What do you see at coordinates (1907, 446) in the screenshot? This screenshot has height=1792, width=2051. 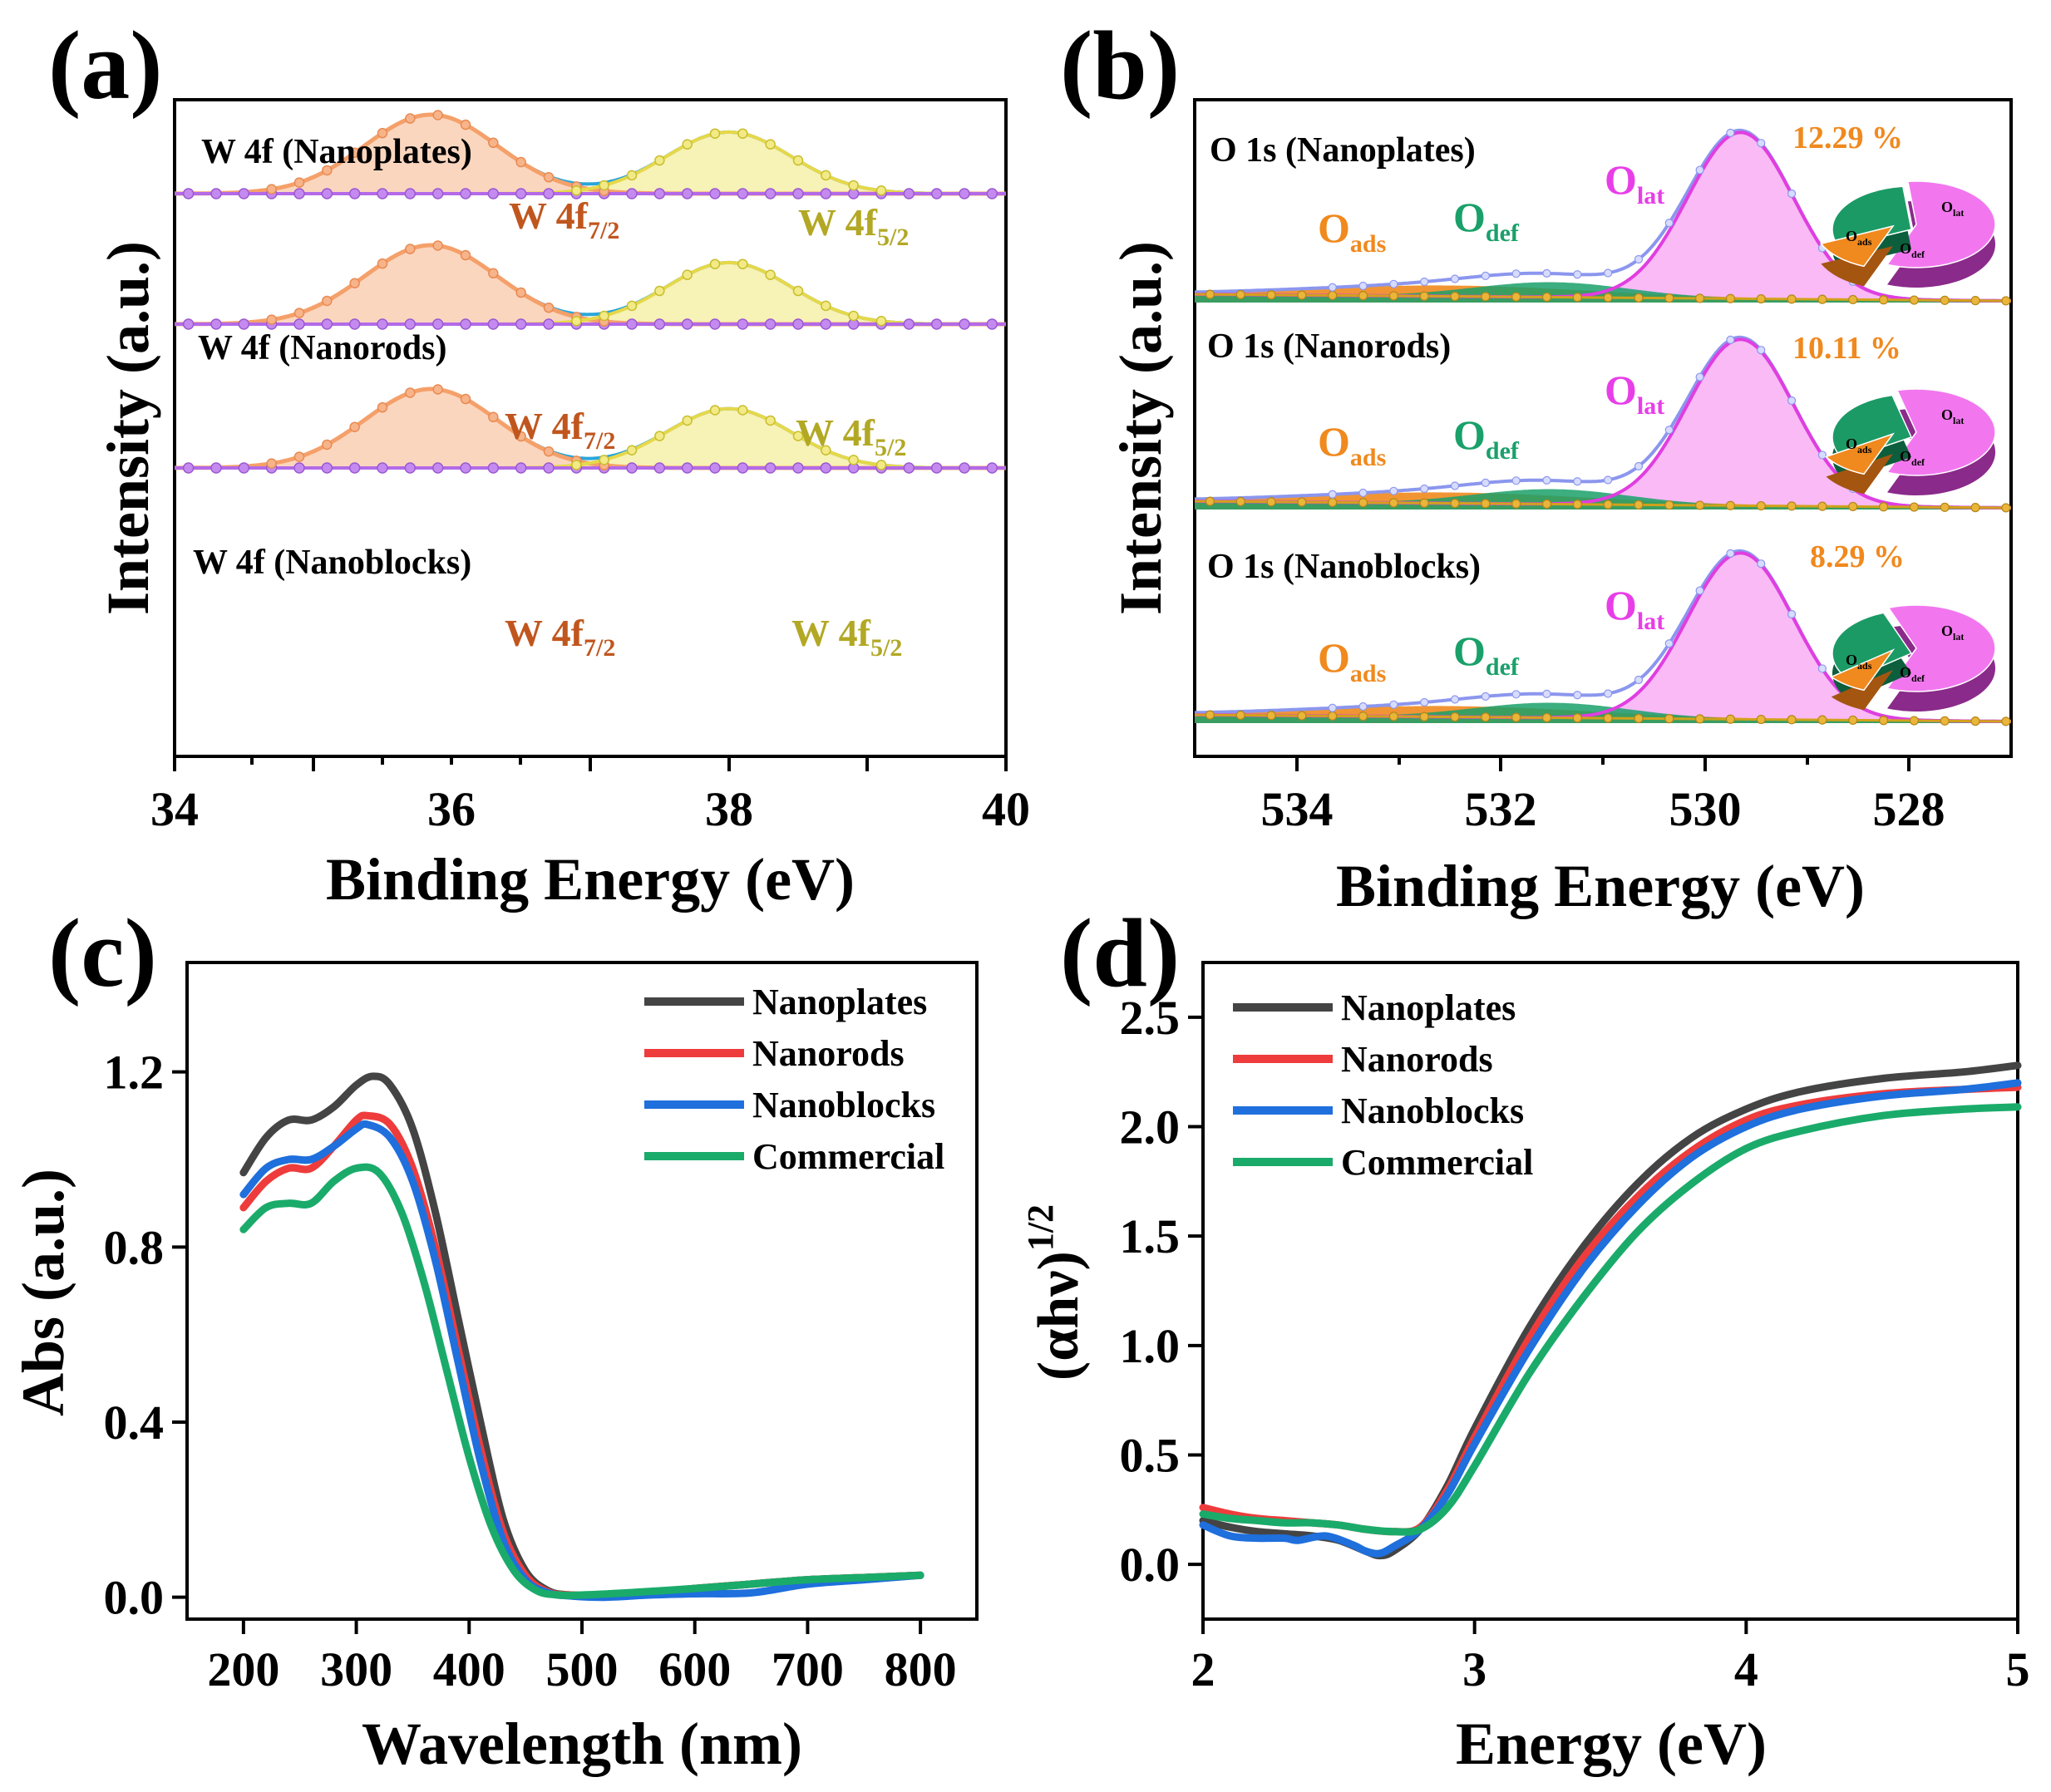 I see `panel-b-pie-insets: Olat Odef Oads Olat Odef Oads Olat Odef Oads` at bounding box center [1907, 446].